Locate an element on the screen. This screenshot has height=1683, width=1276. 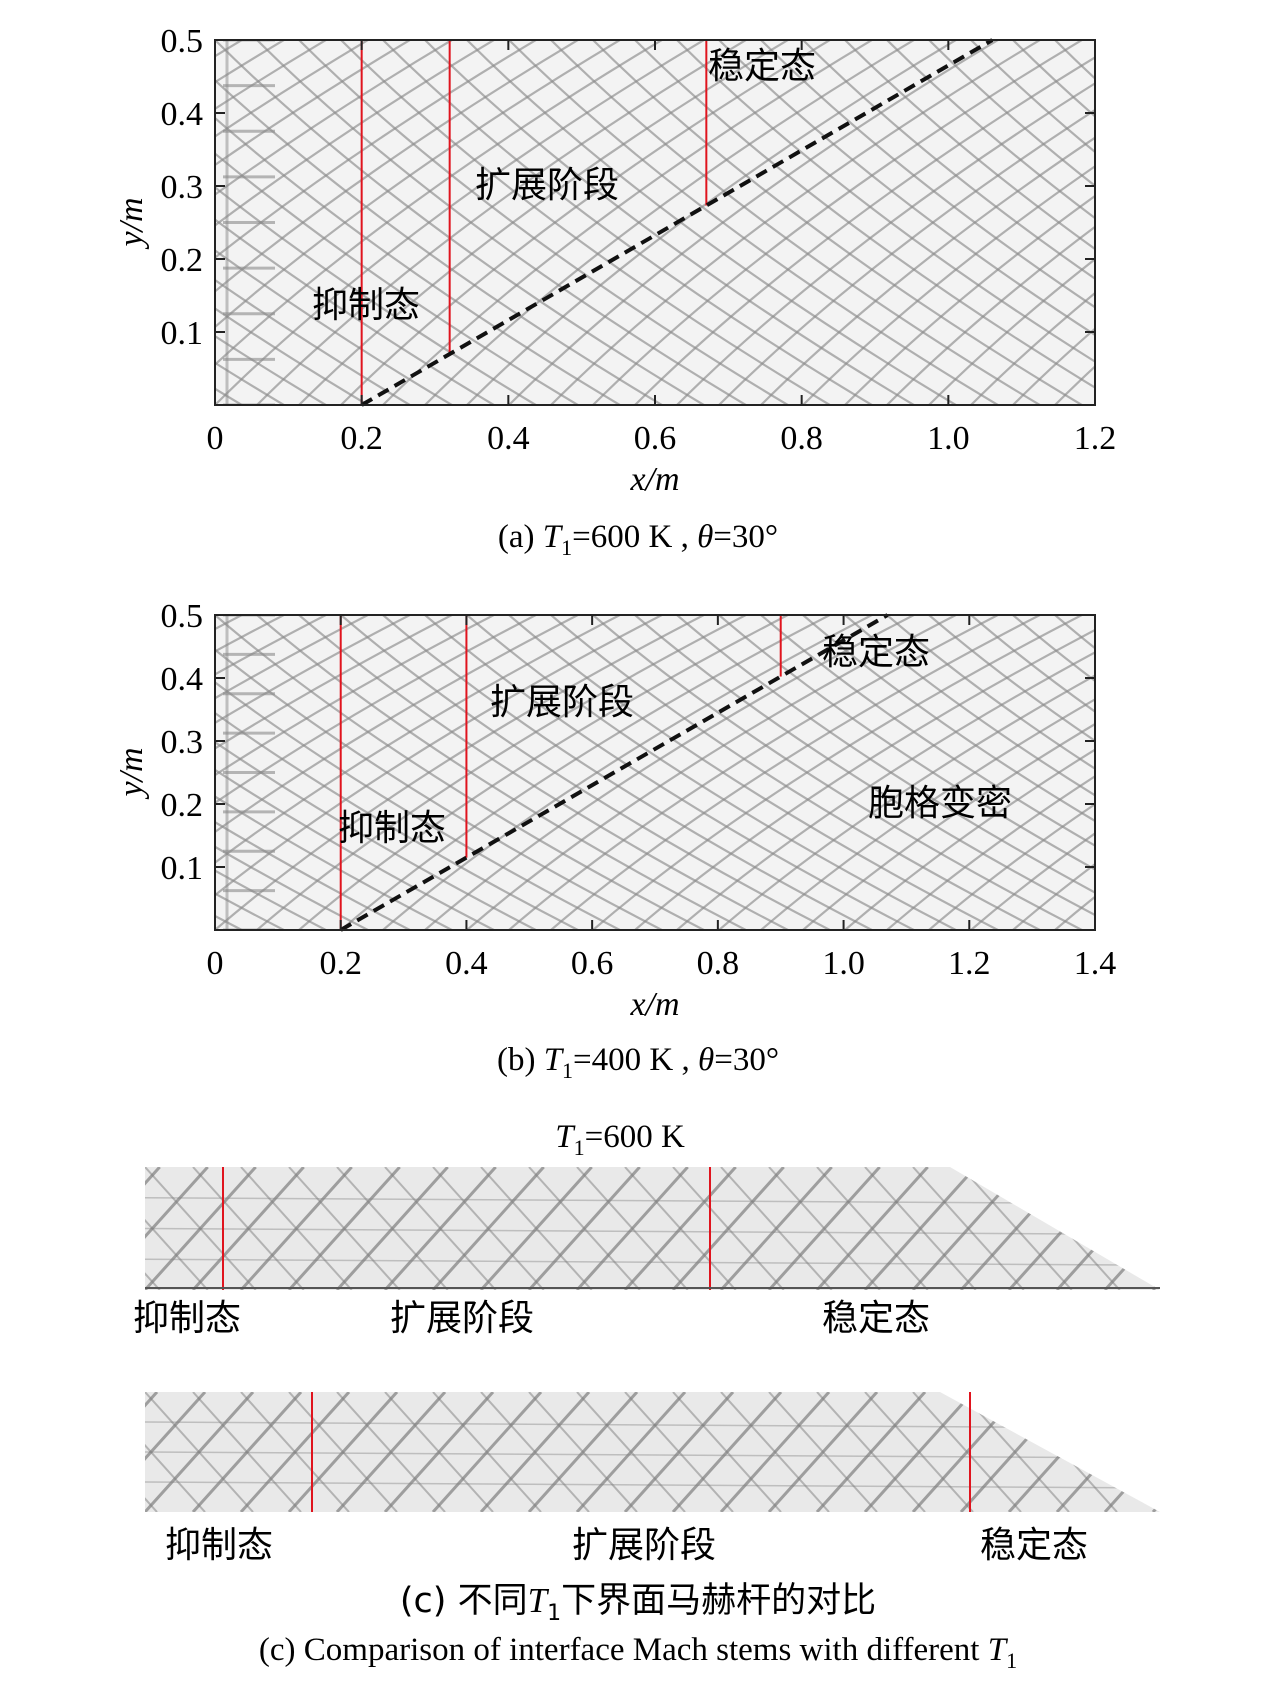
x-tick-label: 0.2 is located at coordinates (361, 438).